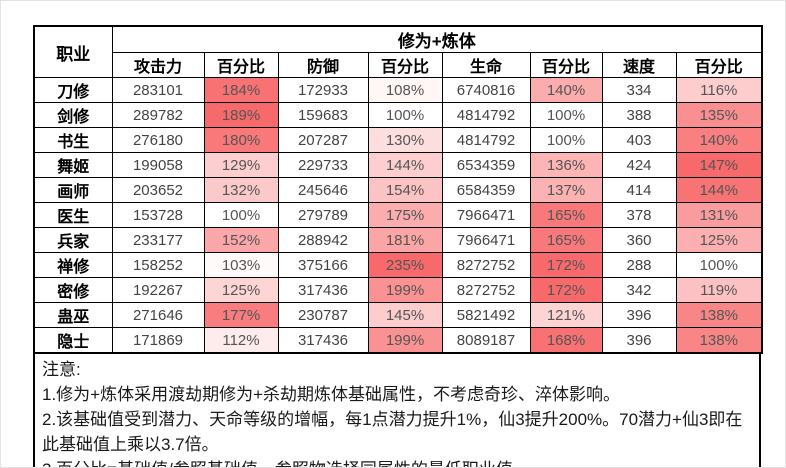 Image resolution: width=786 pixels, height=468 pixels. I want to click on speed-pct-cell: 138%, so click(719, 315).